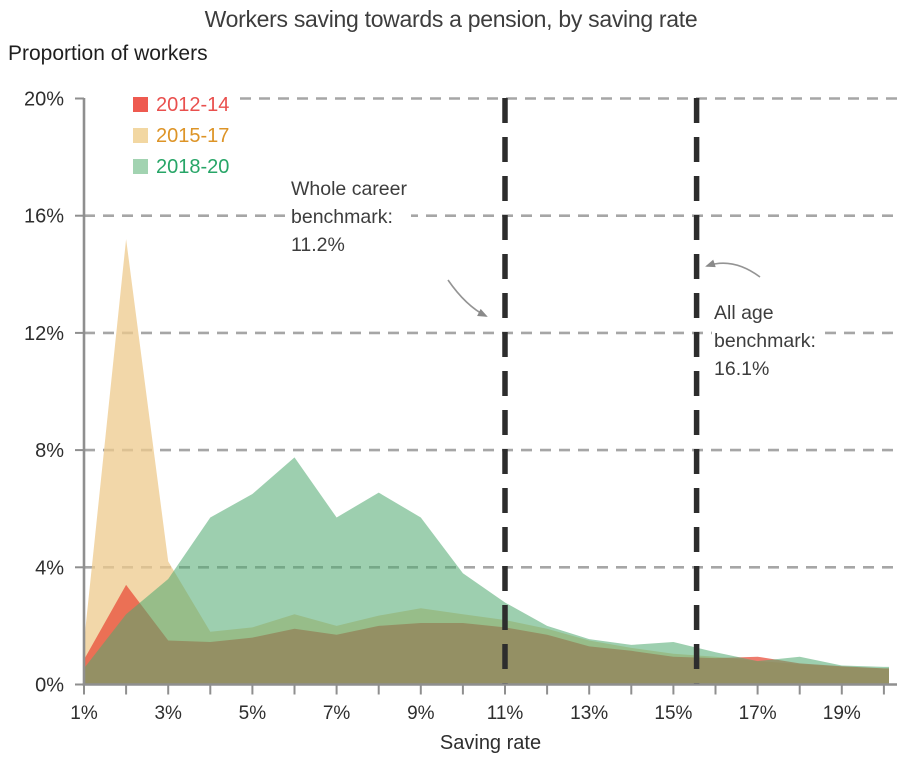 The image size is (902, 772). I want to click on x-tick-label: 1%, so click(84, 713).